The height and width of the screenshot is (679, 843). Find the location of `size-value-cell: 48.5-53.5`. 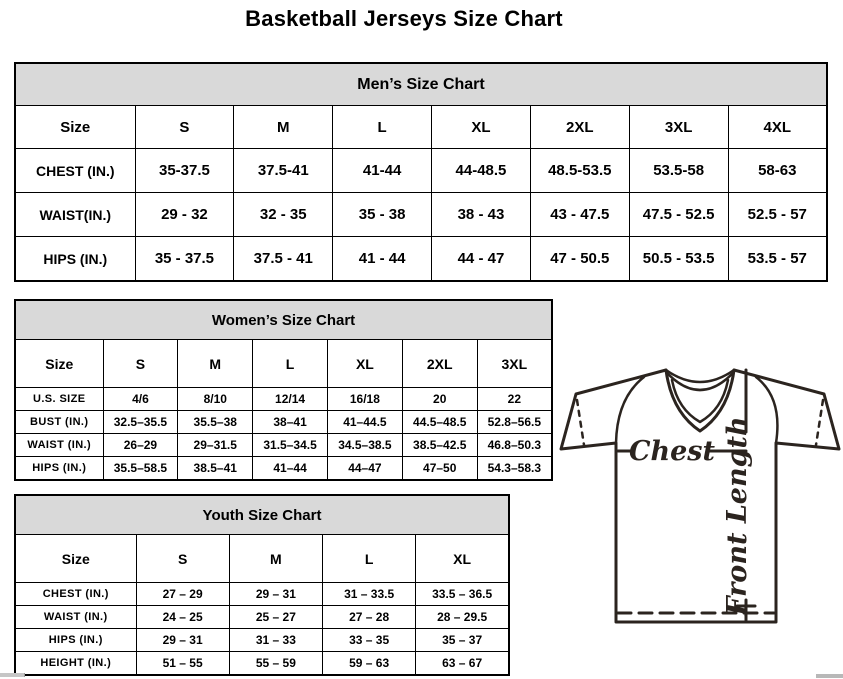

size-value-cell: 48.5-53.5 is located at coordinates (579, 170).